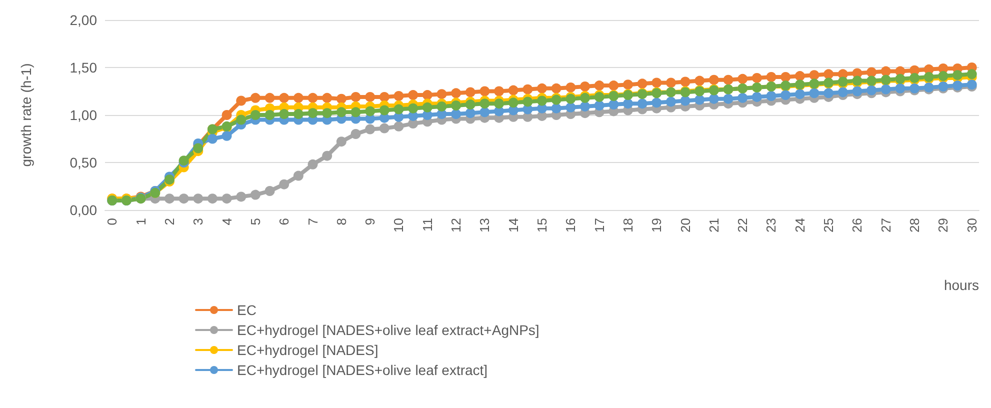  Describe the element at coordinates (972, 225) in the screenshot. I see `x-tick-label: 30` at that location.